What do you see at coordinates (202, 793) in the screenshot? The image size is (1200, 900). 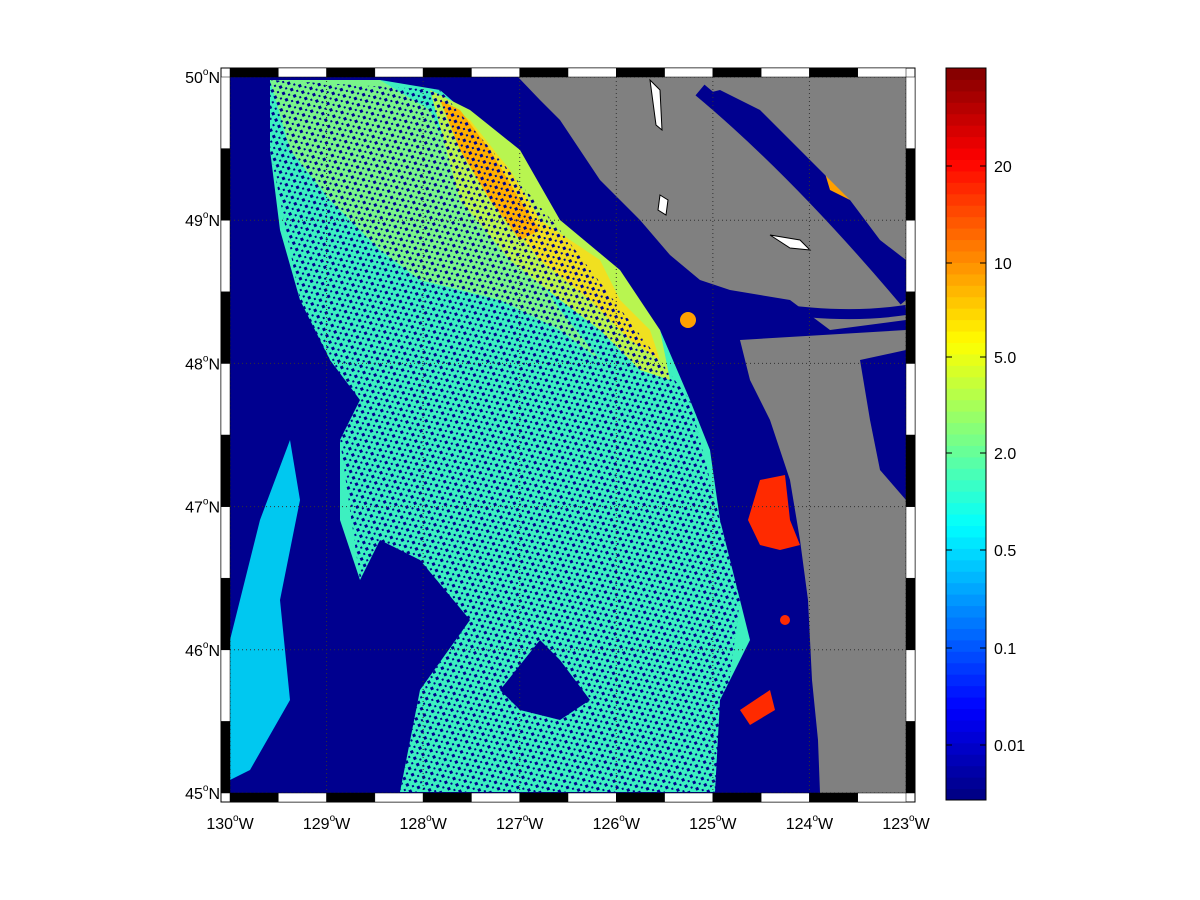 I see `latitude-tick-label: 45oN` at bounding box center [202, 793].